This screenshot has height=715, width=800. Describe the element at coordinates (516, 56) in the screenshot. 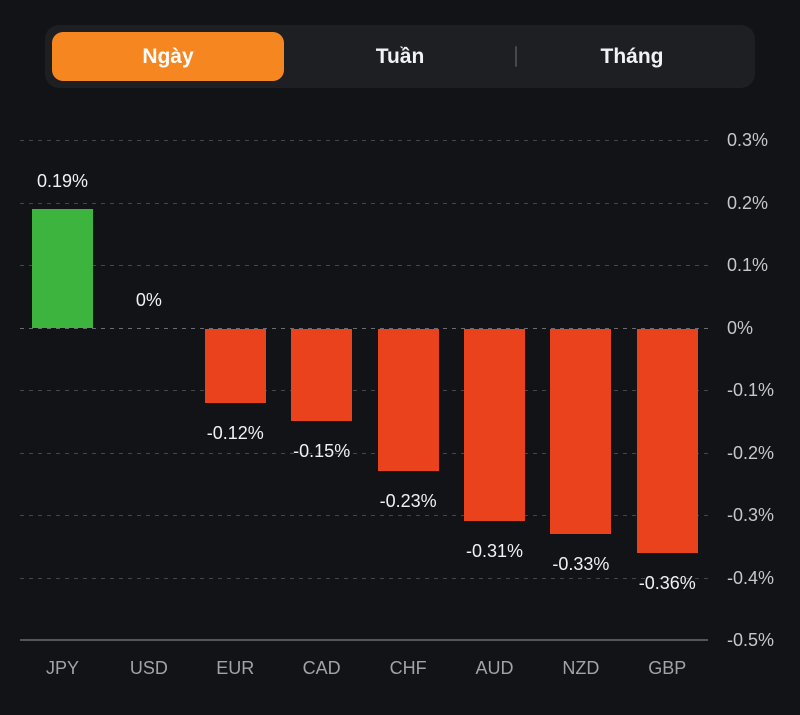

I see `tab-divider` at that location.